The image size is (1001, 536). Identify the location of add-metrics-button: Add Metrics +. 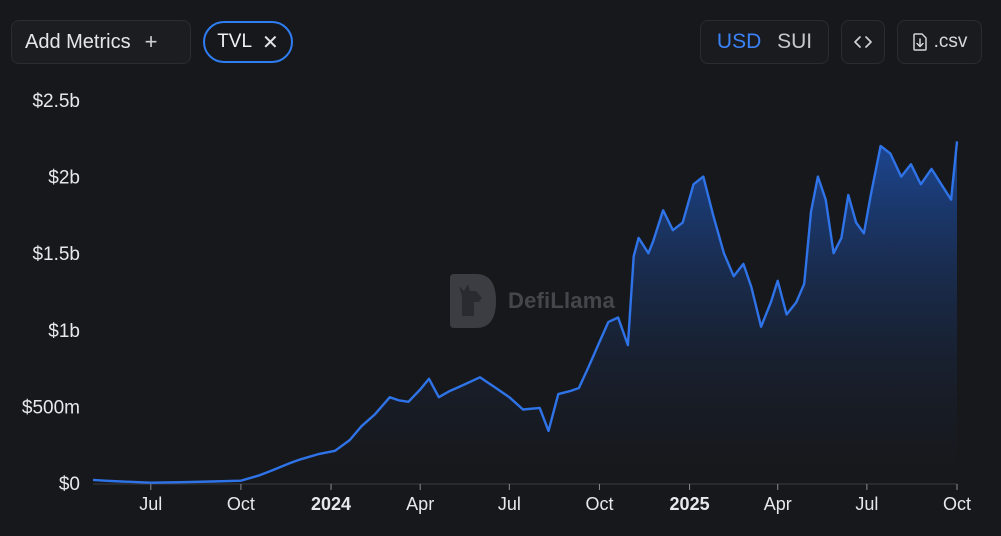
(101, 42).